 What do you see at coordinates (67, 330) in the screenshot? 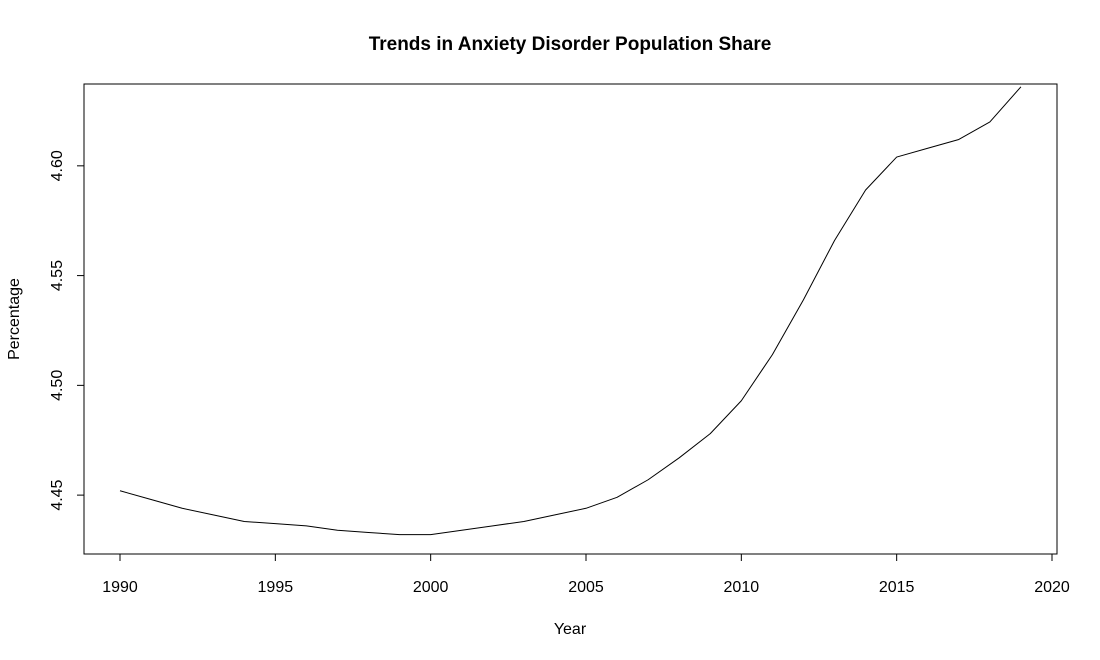
I see `y-axis: 4.45 4.50 4.55 4.60` at bounding box center [67, 330].